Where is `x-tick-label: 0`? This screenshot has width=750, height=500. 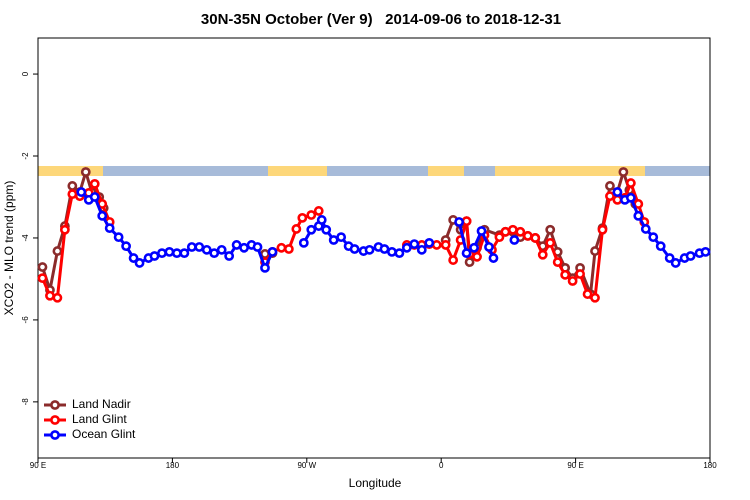
x-tick-label: 0 is located at coordinates (441, 465).